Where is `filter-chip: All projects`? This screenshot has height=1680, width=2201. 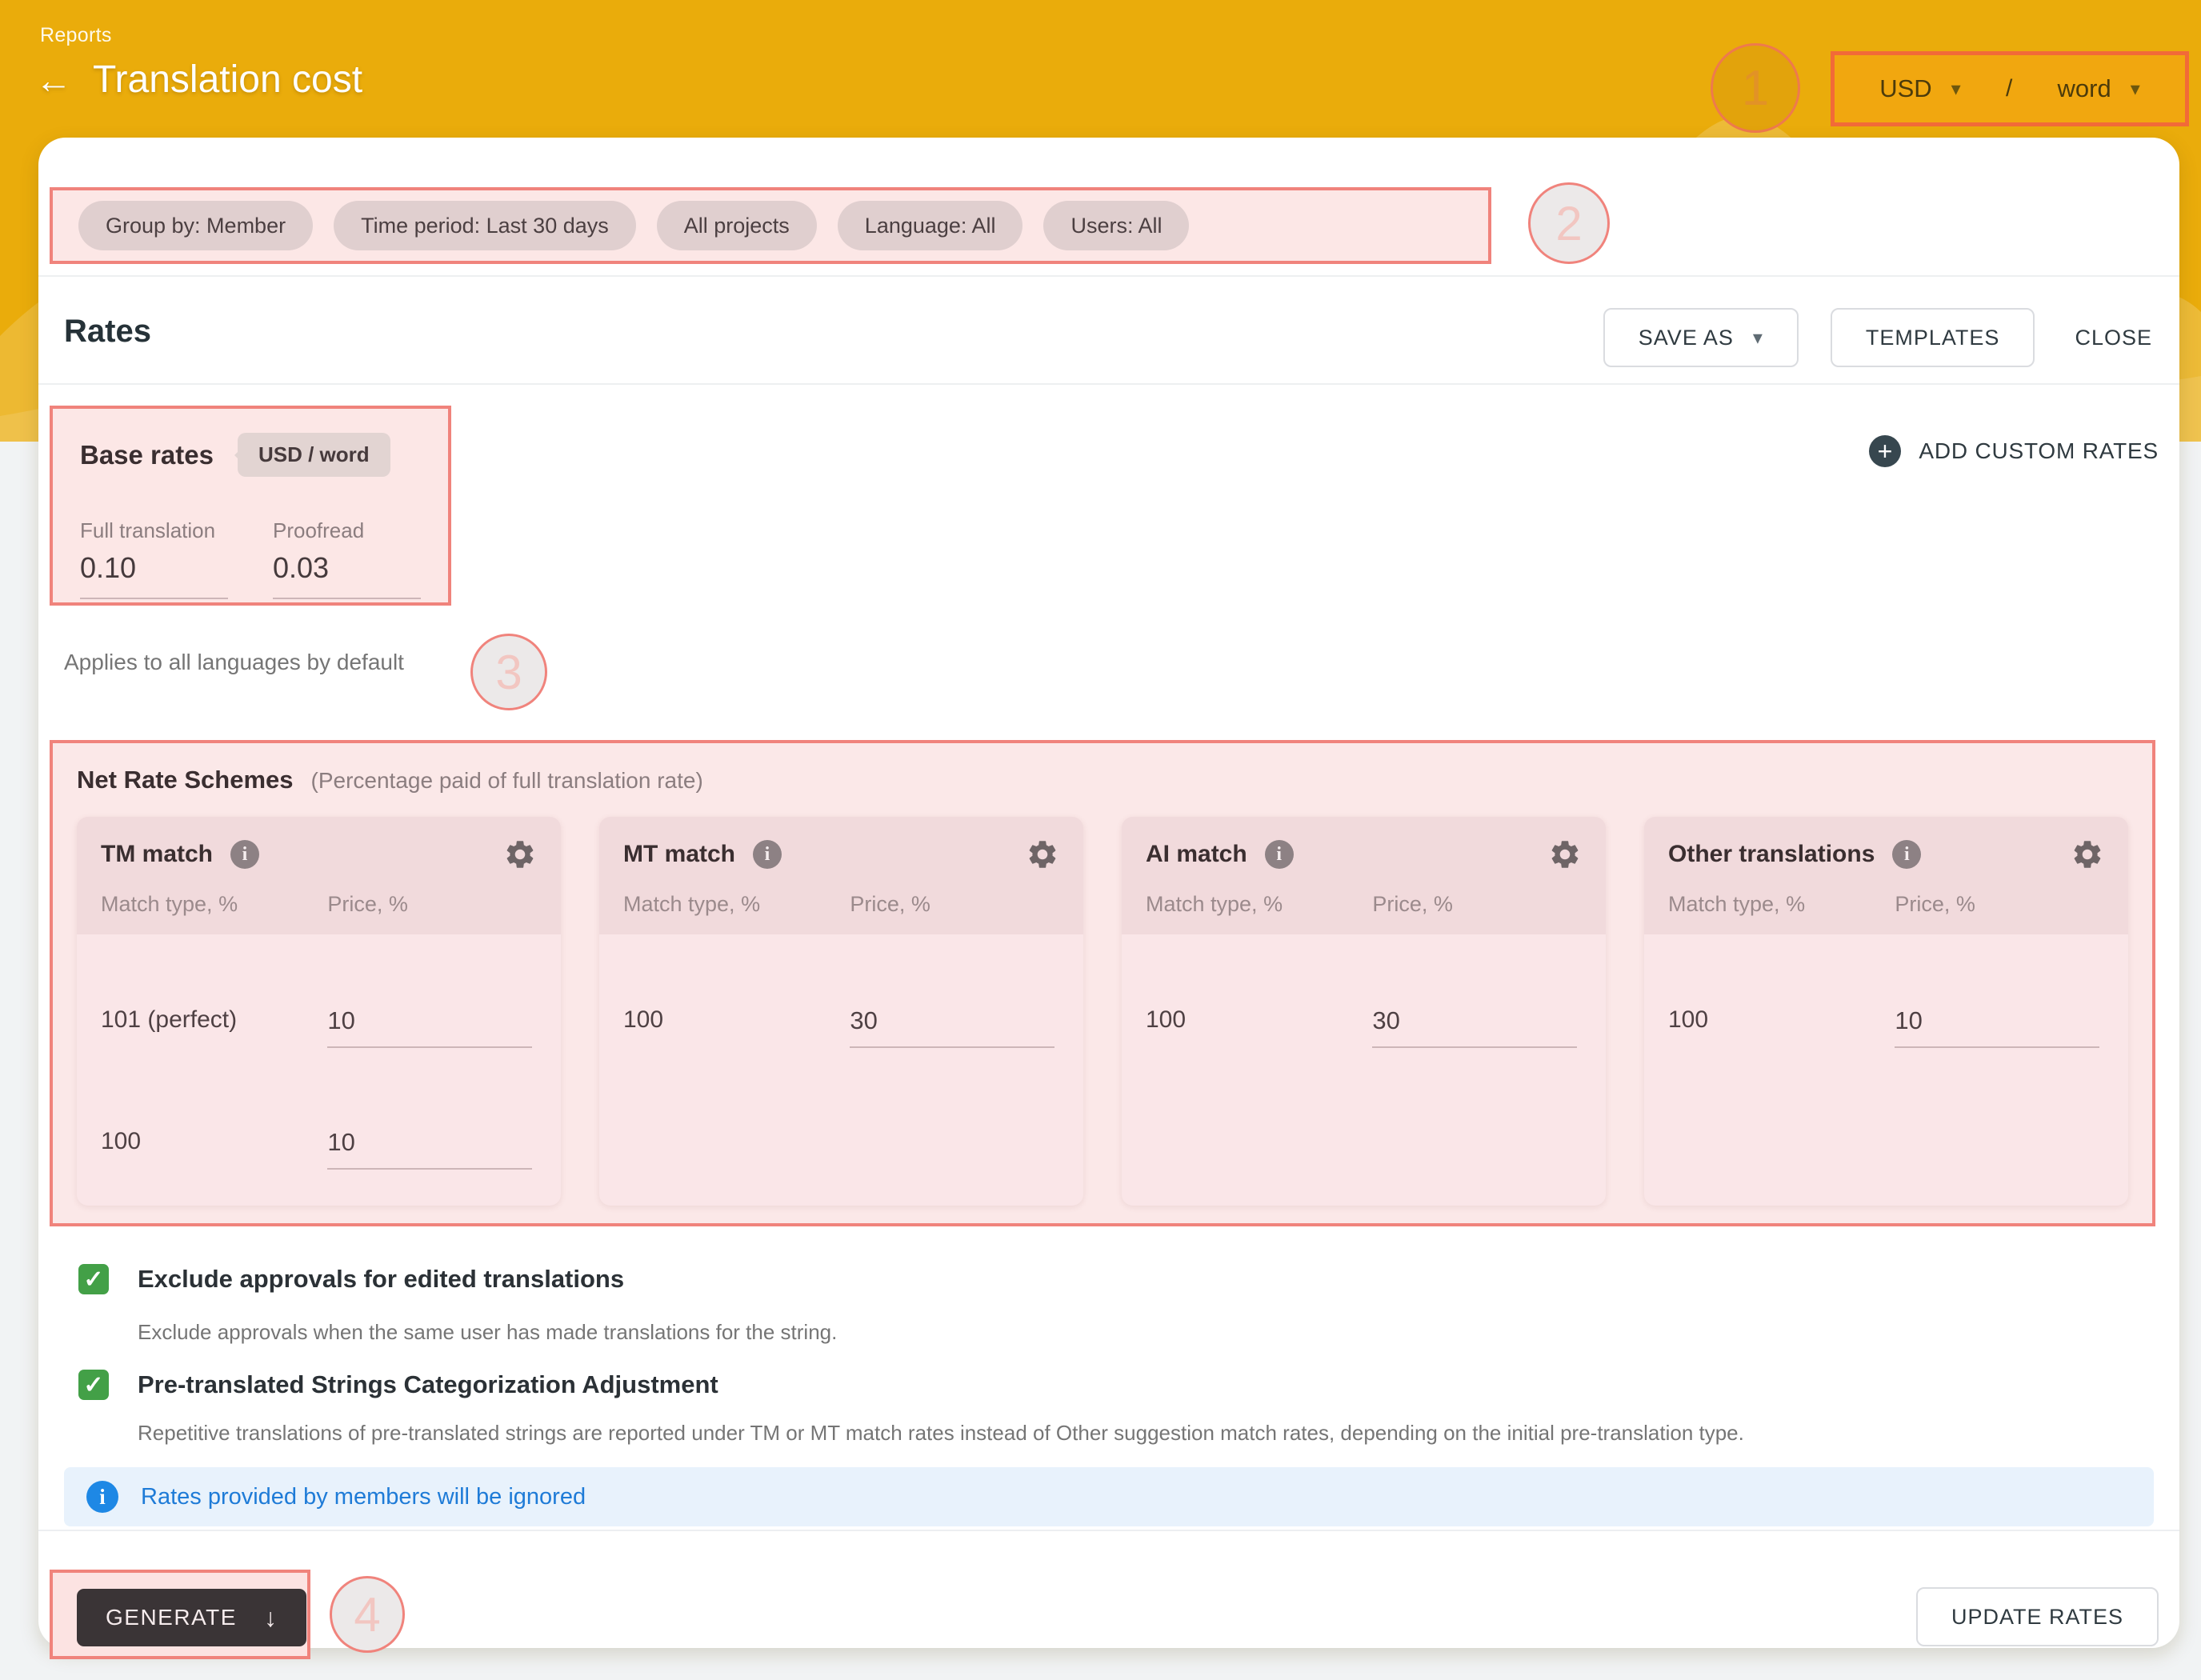
filter-chip: All projects is located at coordinates (736, 225).